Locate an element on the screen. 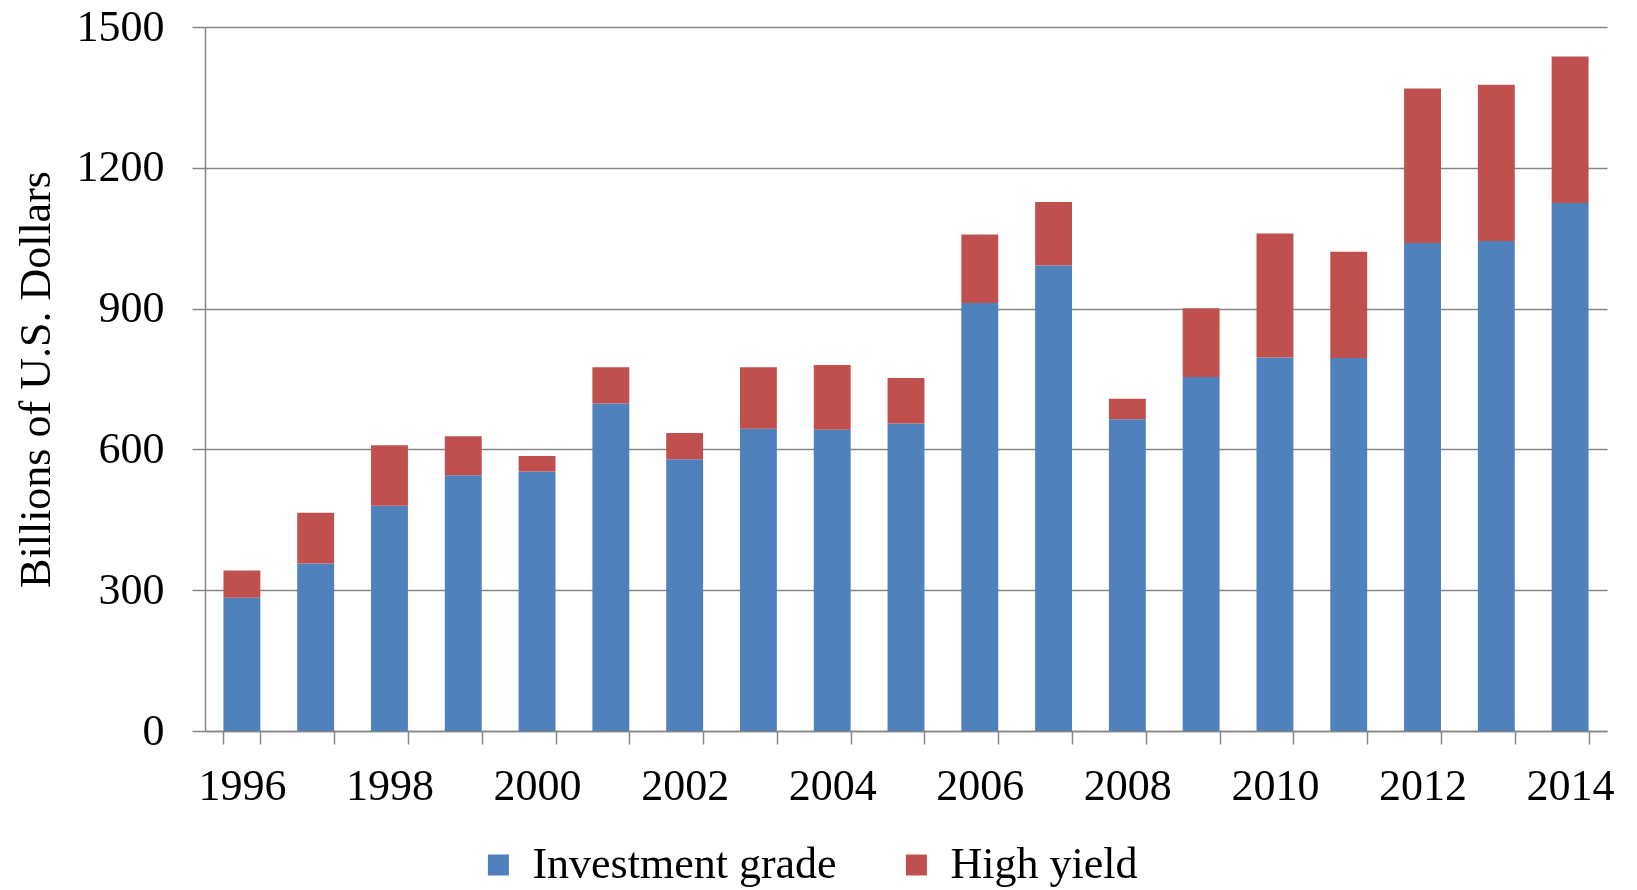 The width and height of the screenshot is (1637, 890). x-tick-label: 2008 is located at coordinates (1127, 785).